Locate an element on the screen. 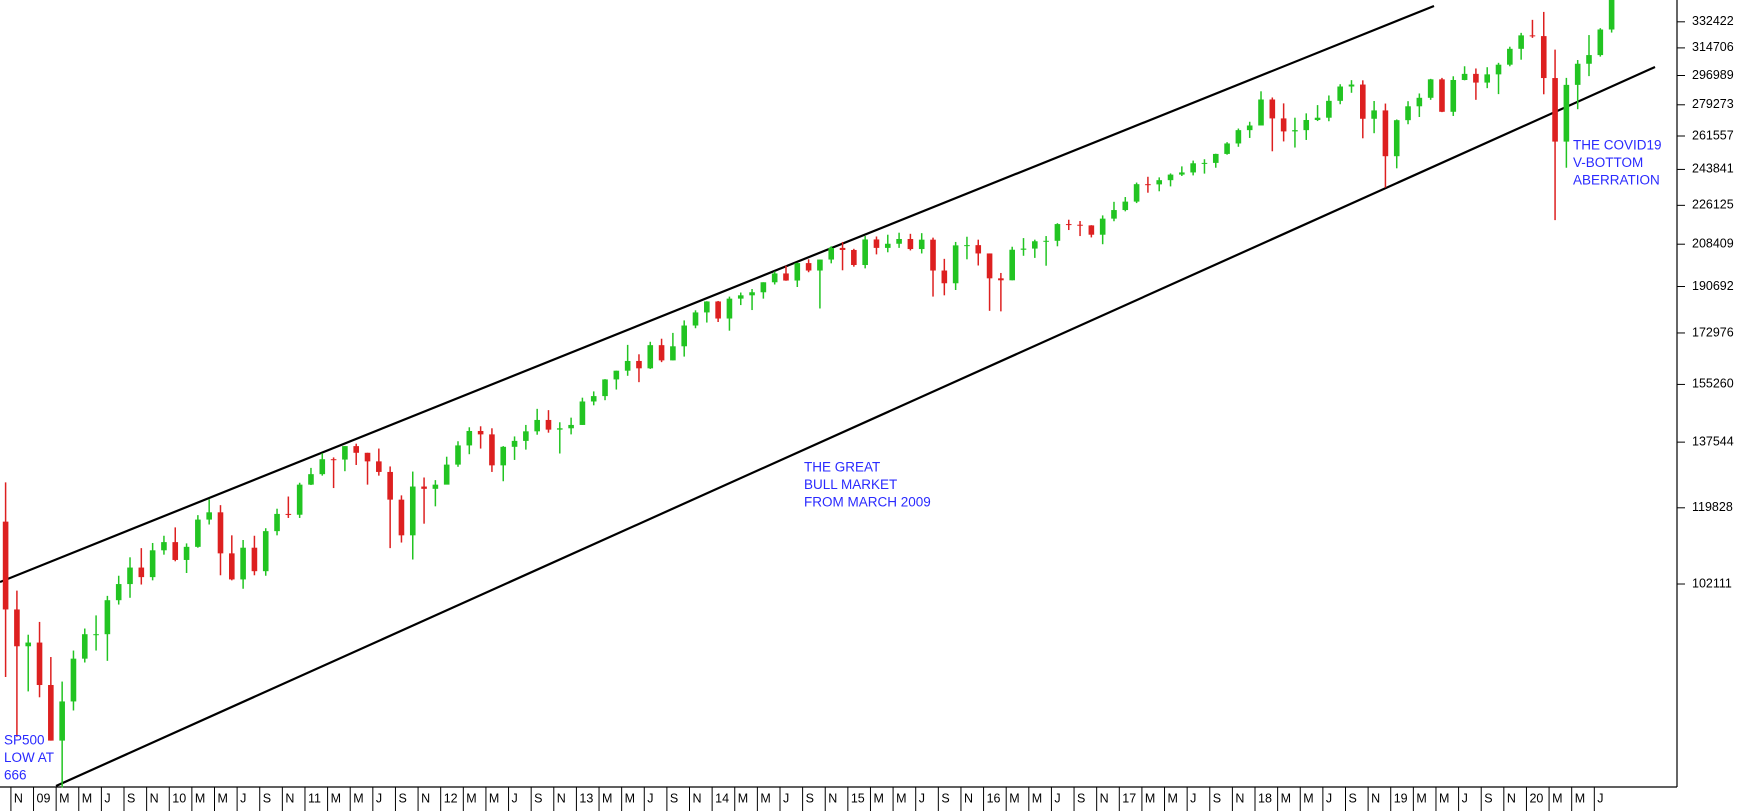 The image size is (1753, 811). annotation: SP500 is located at coordinates (24, 740).